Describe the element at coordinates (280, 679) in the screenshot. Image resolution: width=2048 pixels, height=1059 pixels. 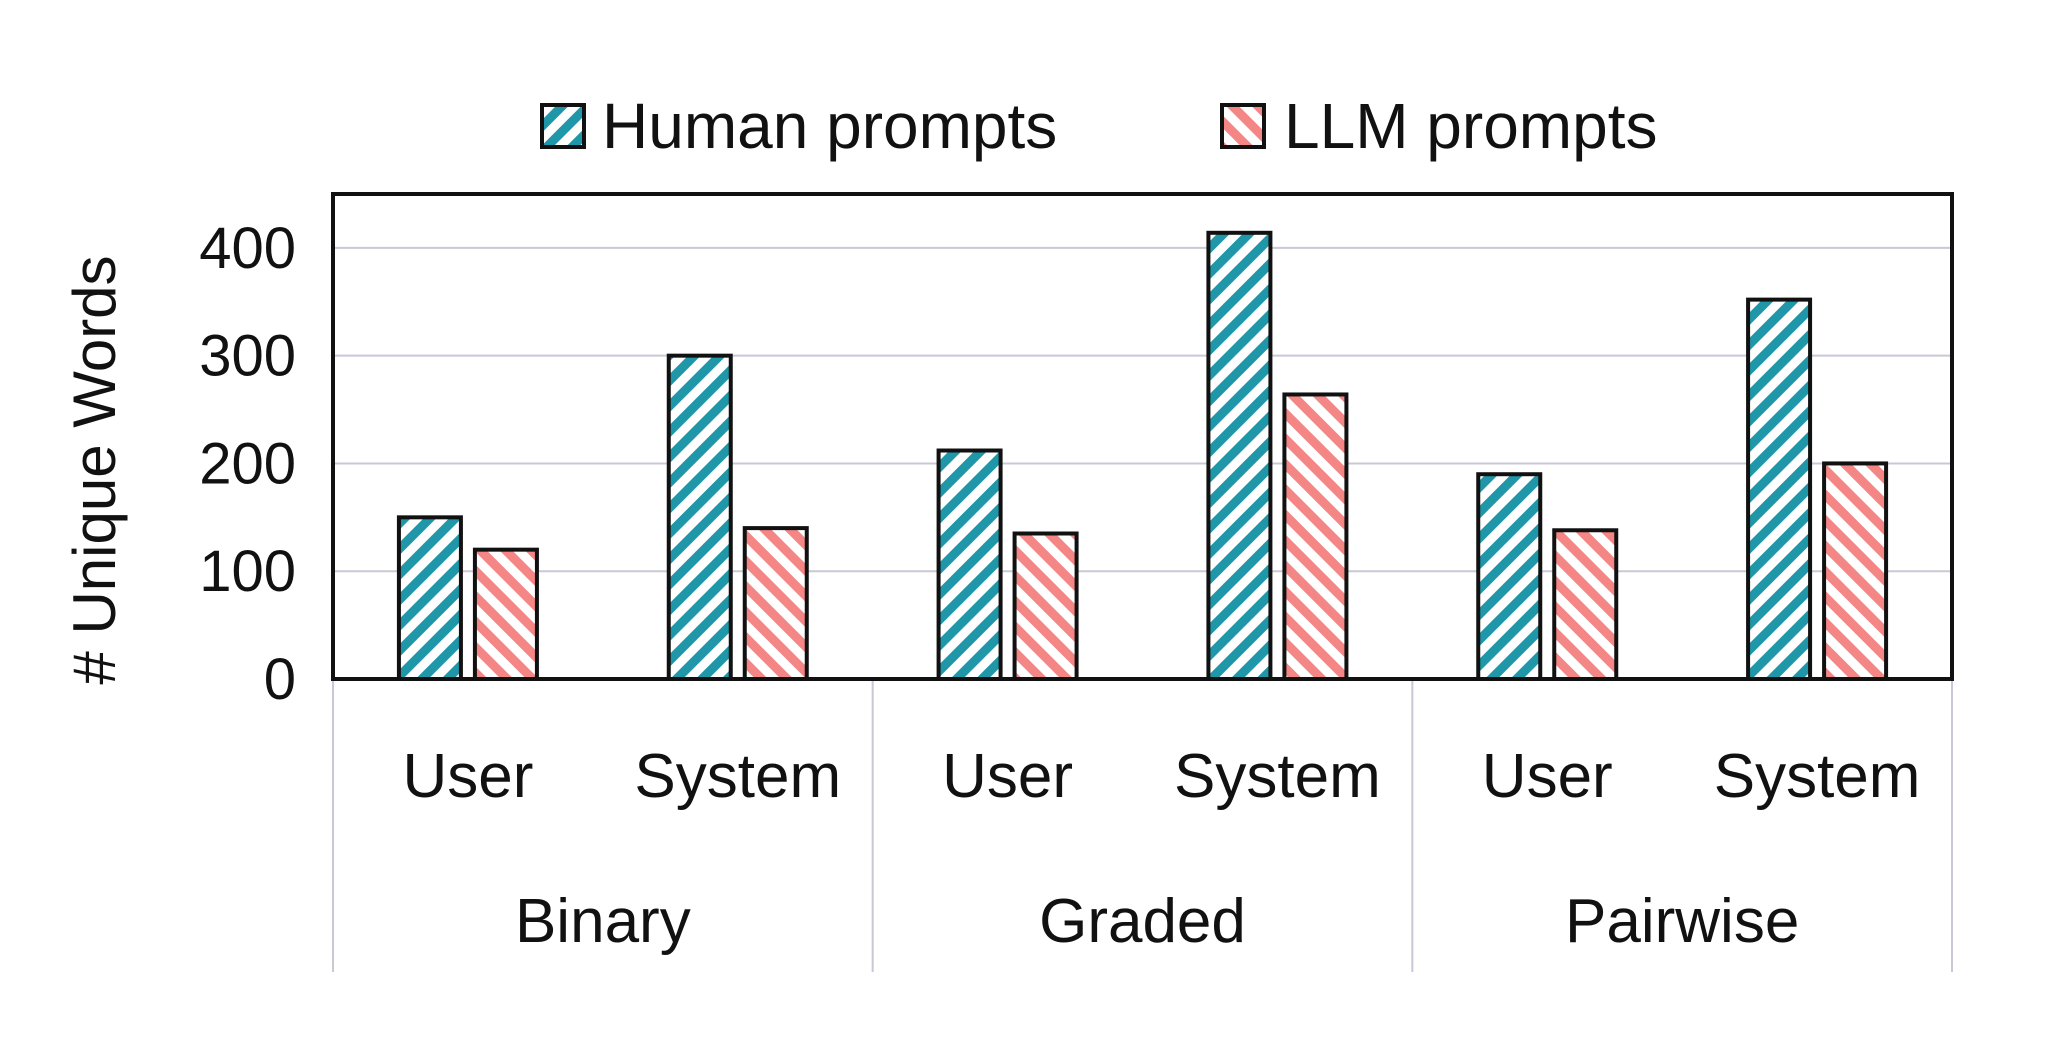
I see `y-tick-label: 0` at that location.